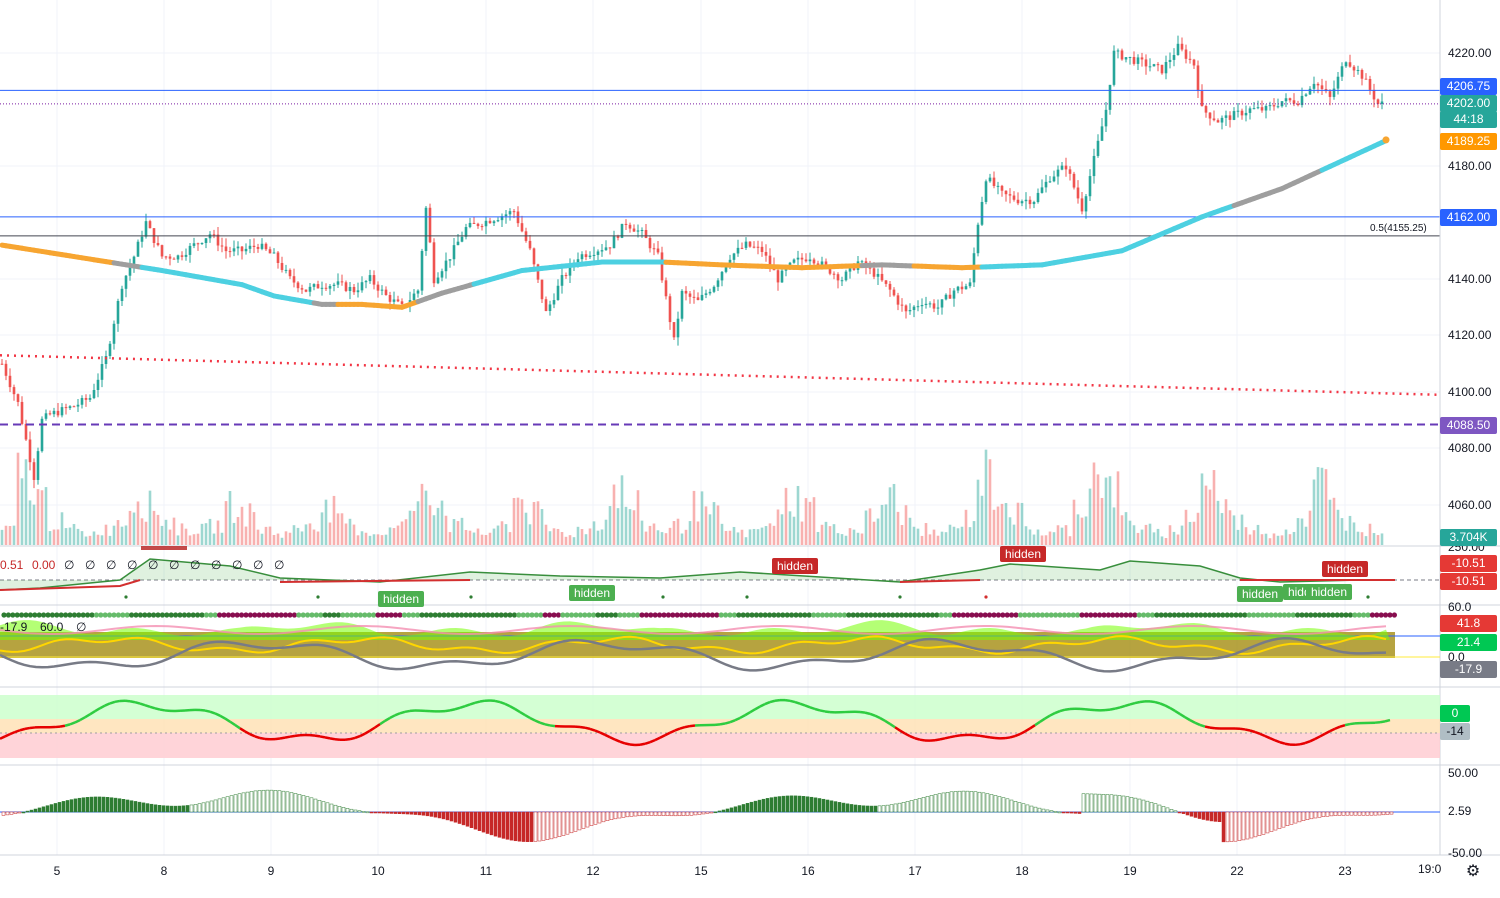 This screenshot has height=898, width=1500. What do you see at coordinates (1468, 217) in the screenshot?
I see `price-badge: 4162.00` at bounding box center [1468, 217].